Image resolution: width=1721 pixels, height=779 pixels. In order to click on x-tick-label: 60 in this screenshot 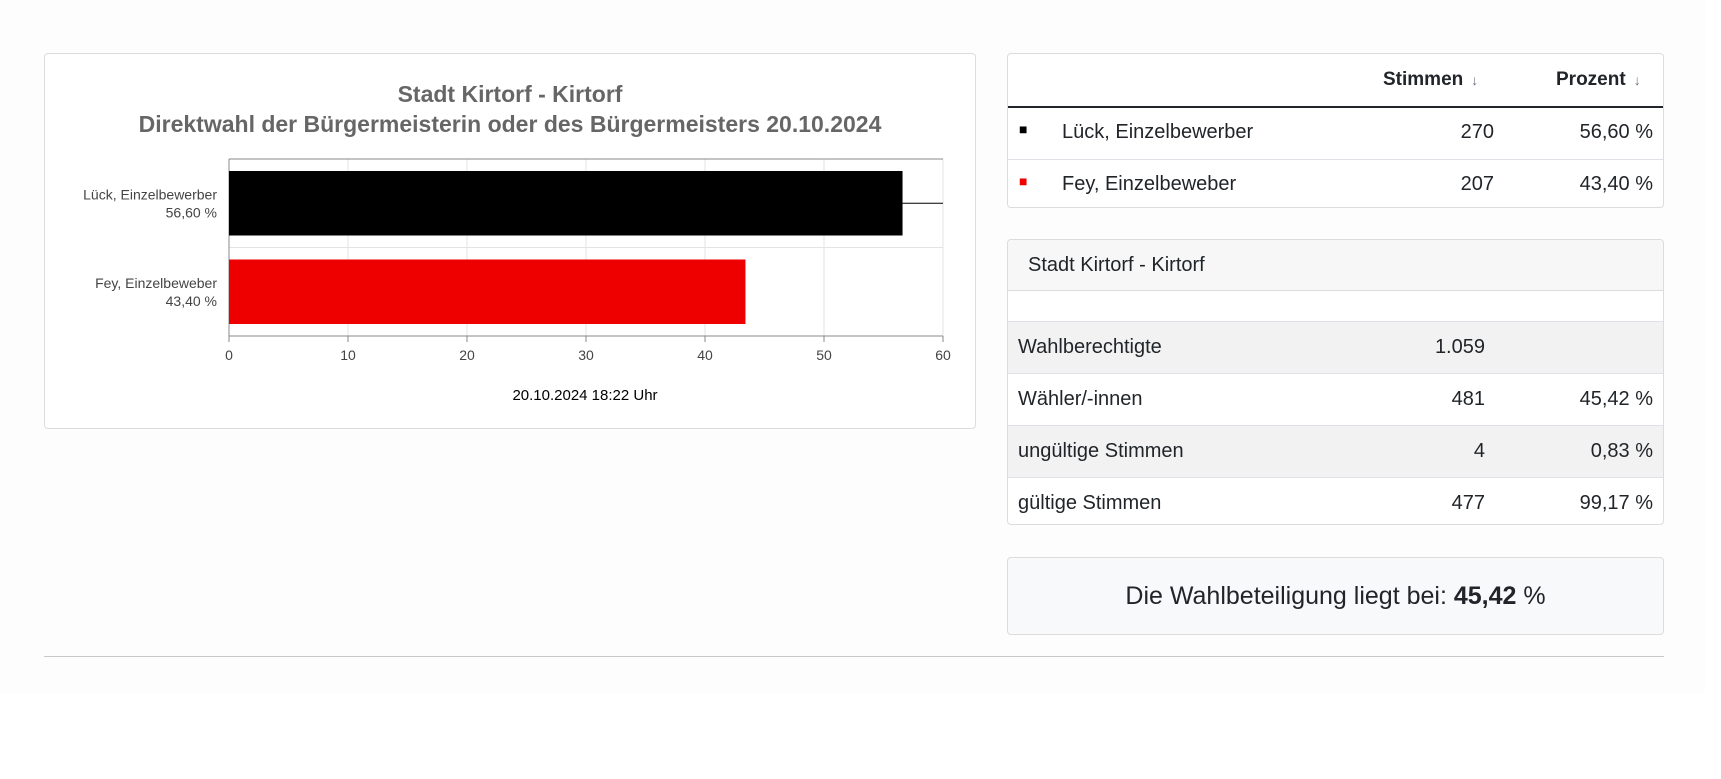, I will do `click(943, 355)`.